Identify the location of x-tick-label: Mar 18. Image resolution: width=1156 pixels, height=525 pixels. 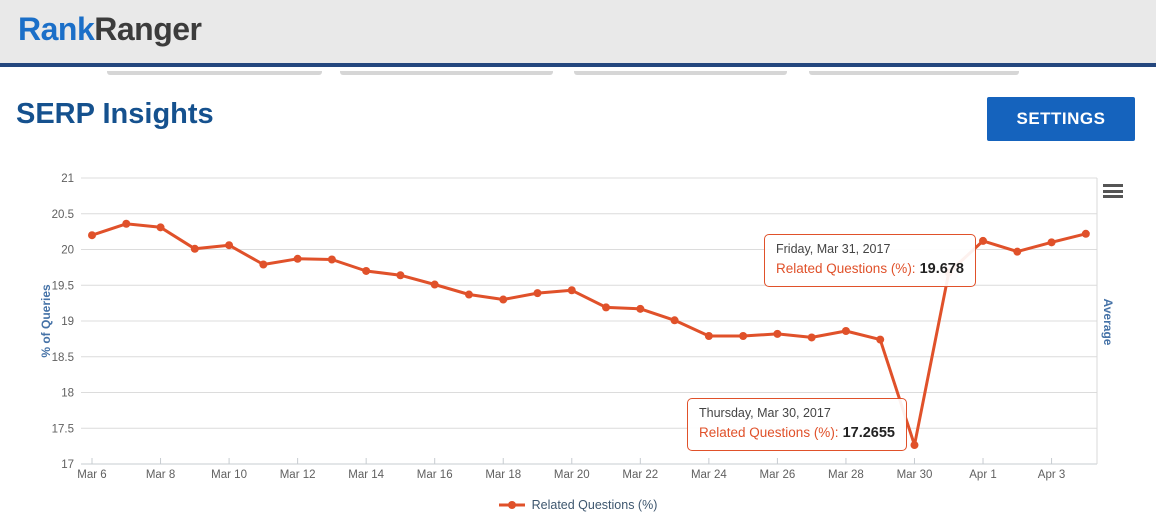
(503, 475).